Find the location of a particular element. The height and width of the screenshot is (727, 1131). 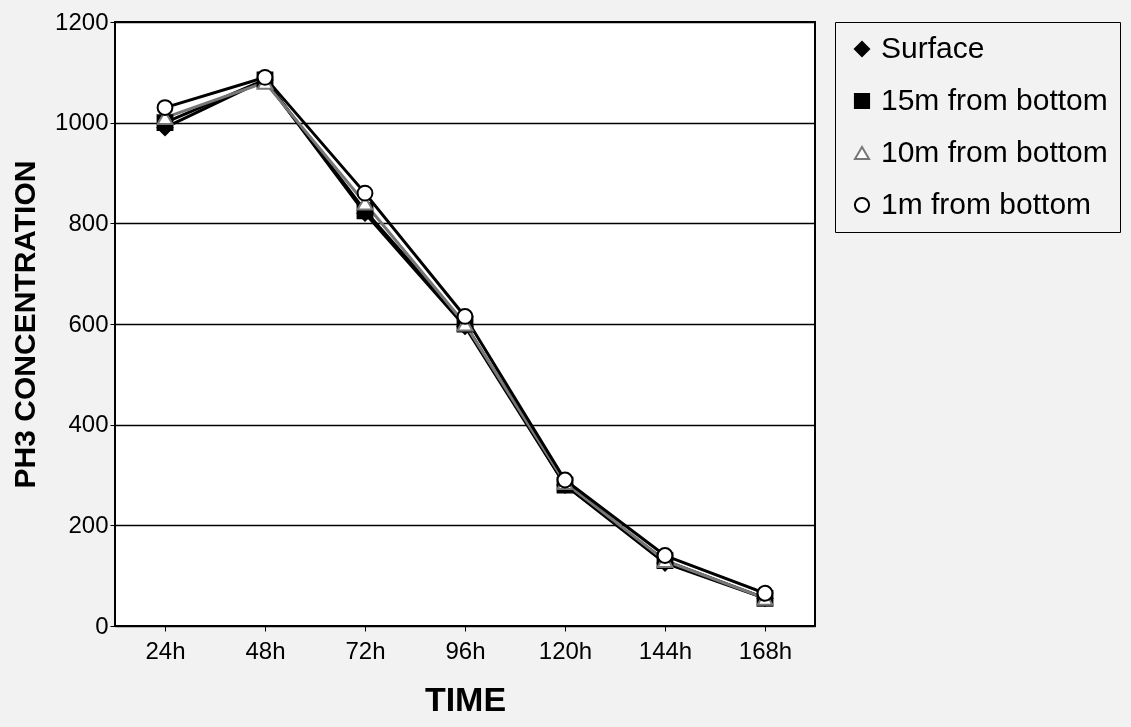

legend-label: 10m from bottom is located at coordinates (994, 151).